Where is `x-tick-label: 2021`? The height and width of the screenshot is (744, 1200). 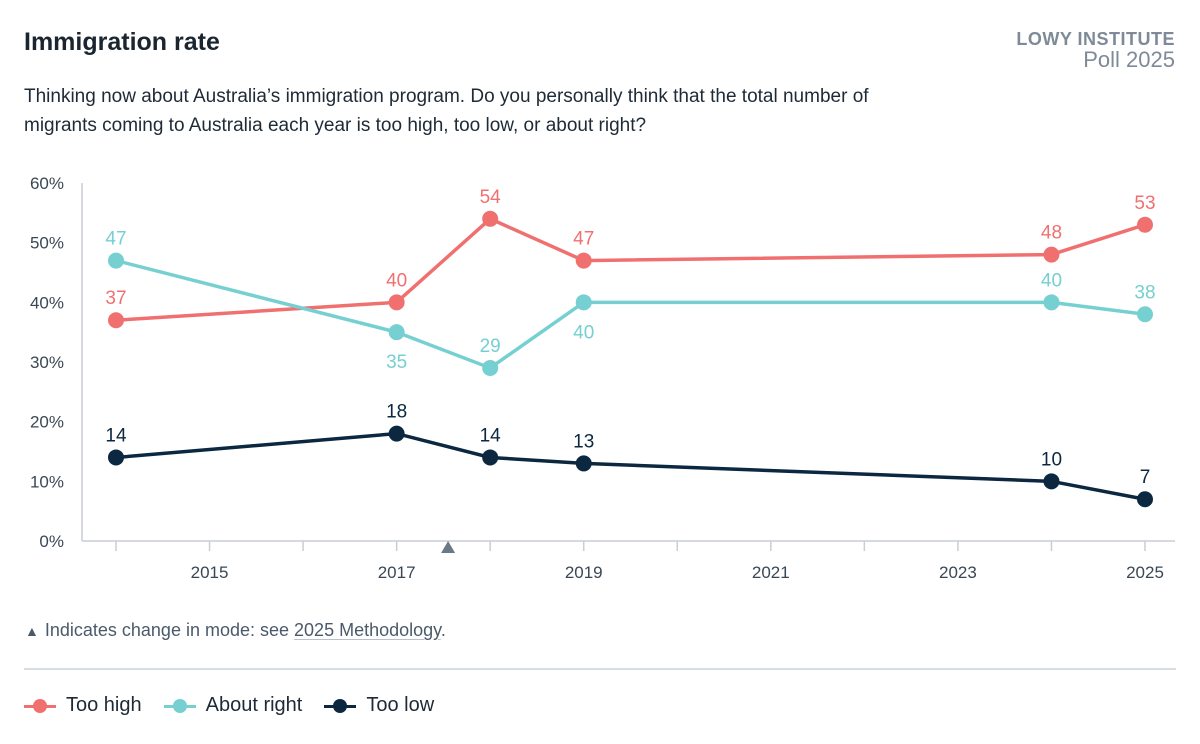
x-tick-label: 2021 is located at coordinates (771, 572).